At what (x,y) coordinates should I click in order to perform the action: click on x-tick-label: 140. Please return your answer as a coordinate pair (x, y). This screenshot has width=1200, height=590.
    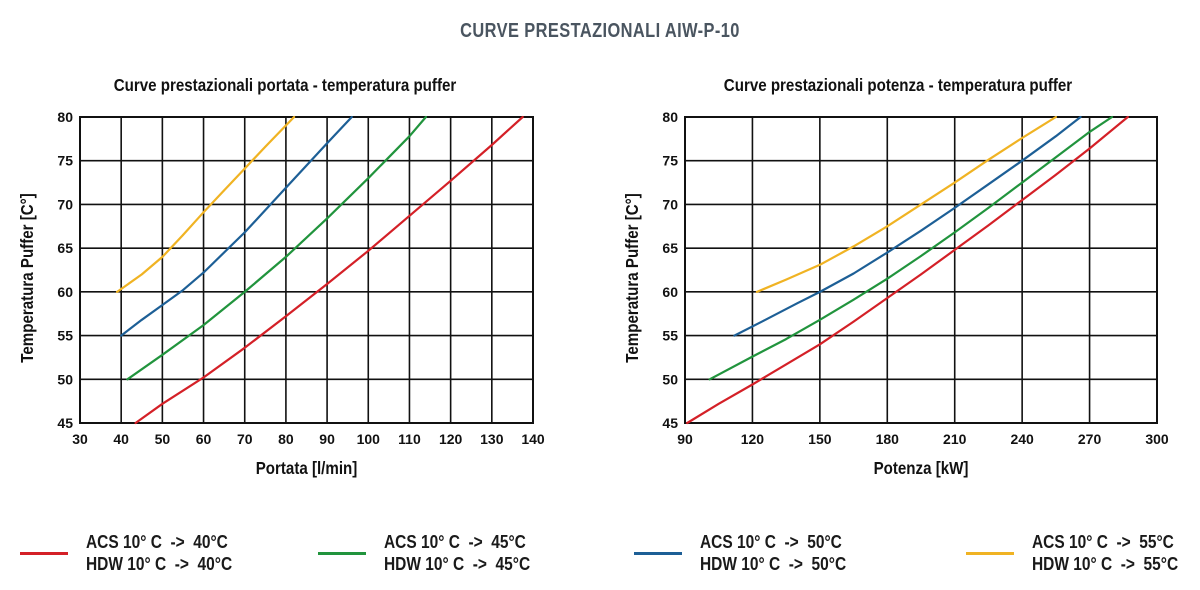
    Looking at the image, I should click on (533, 439).